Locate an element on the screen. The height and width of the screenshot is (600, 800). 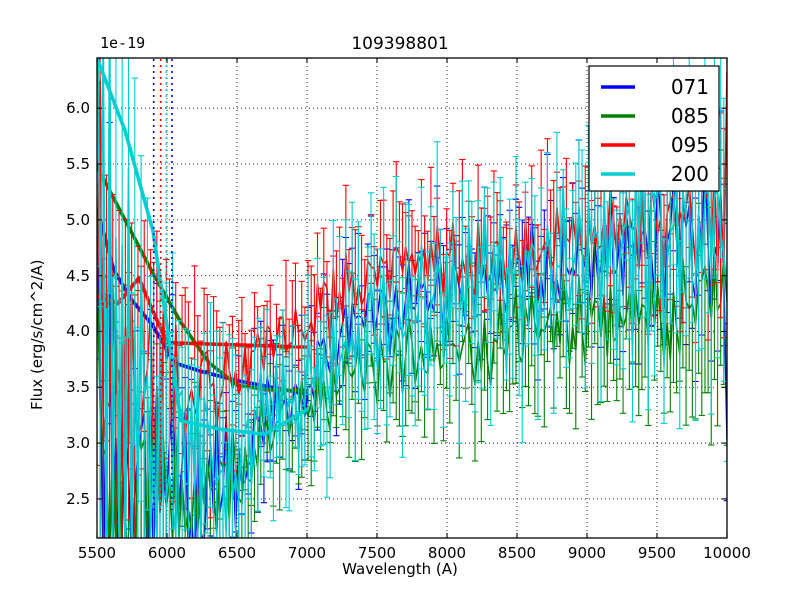
y-tick-5.5: 5.5 is located at coordinates (78, 164).